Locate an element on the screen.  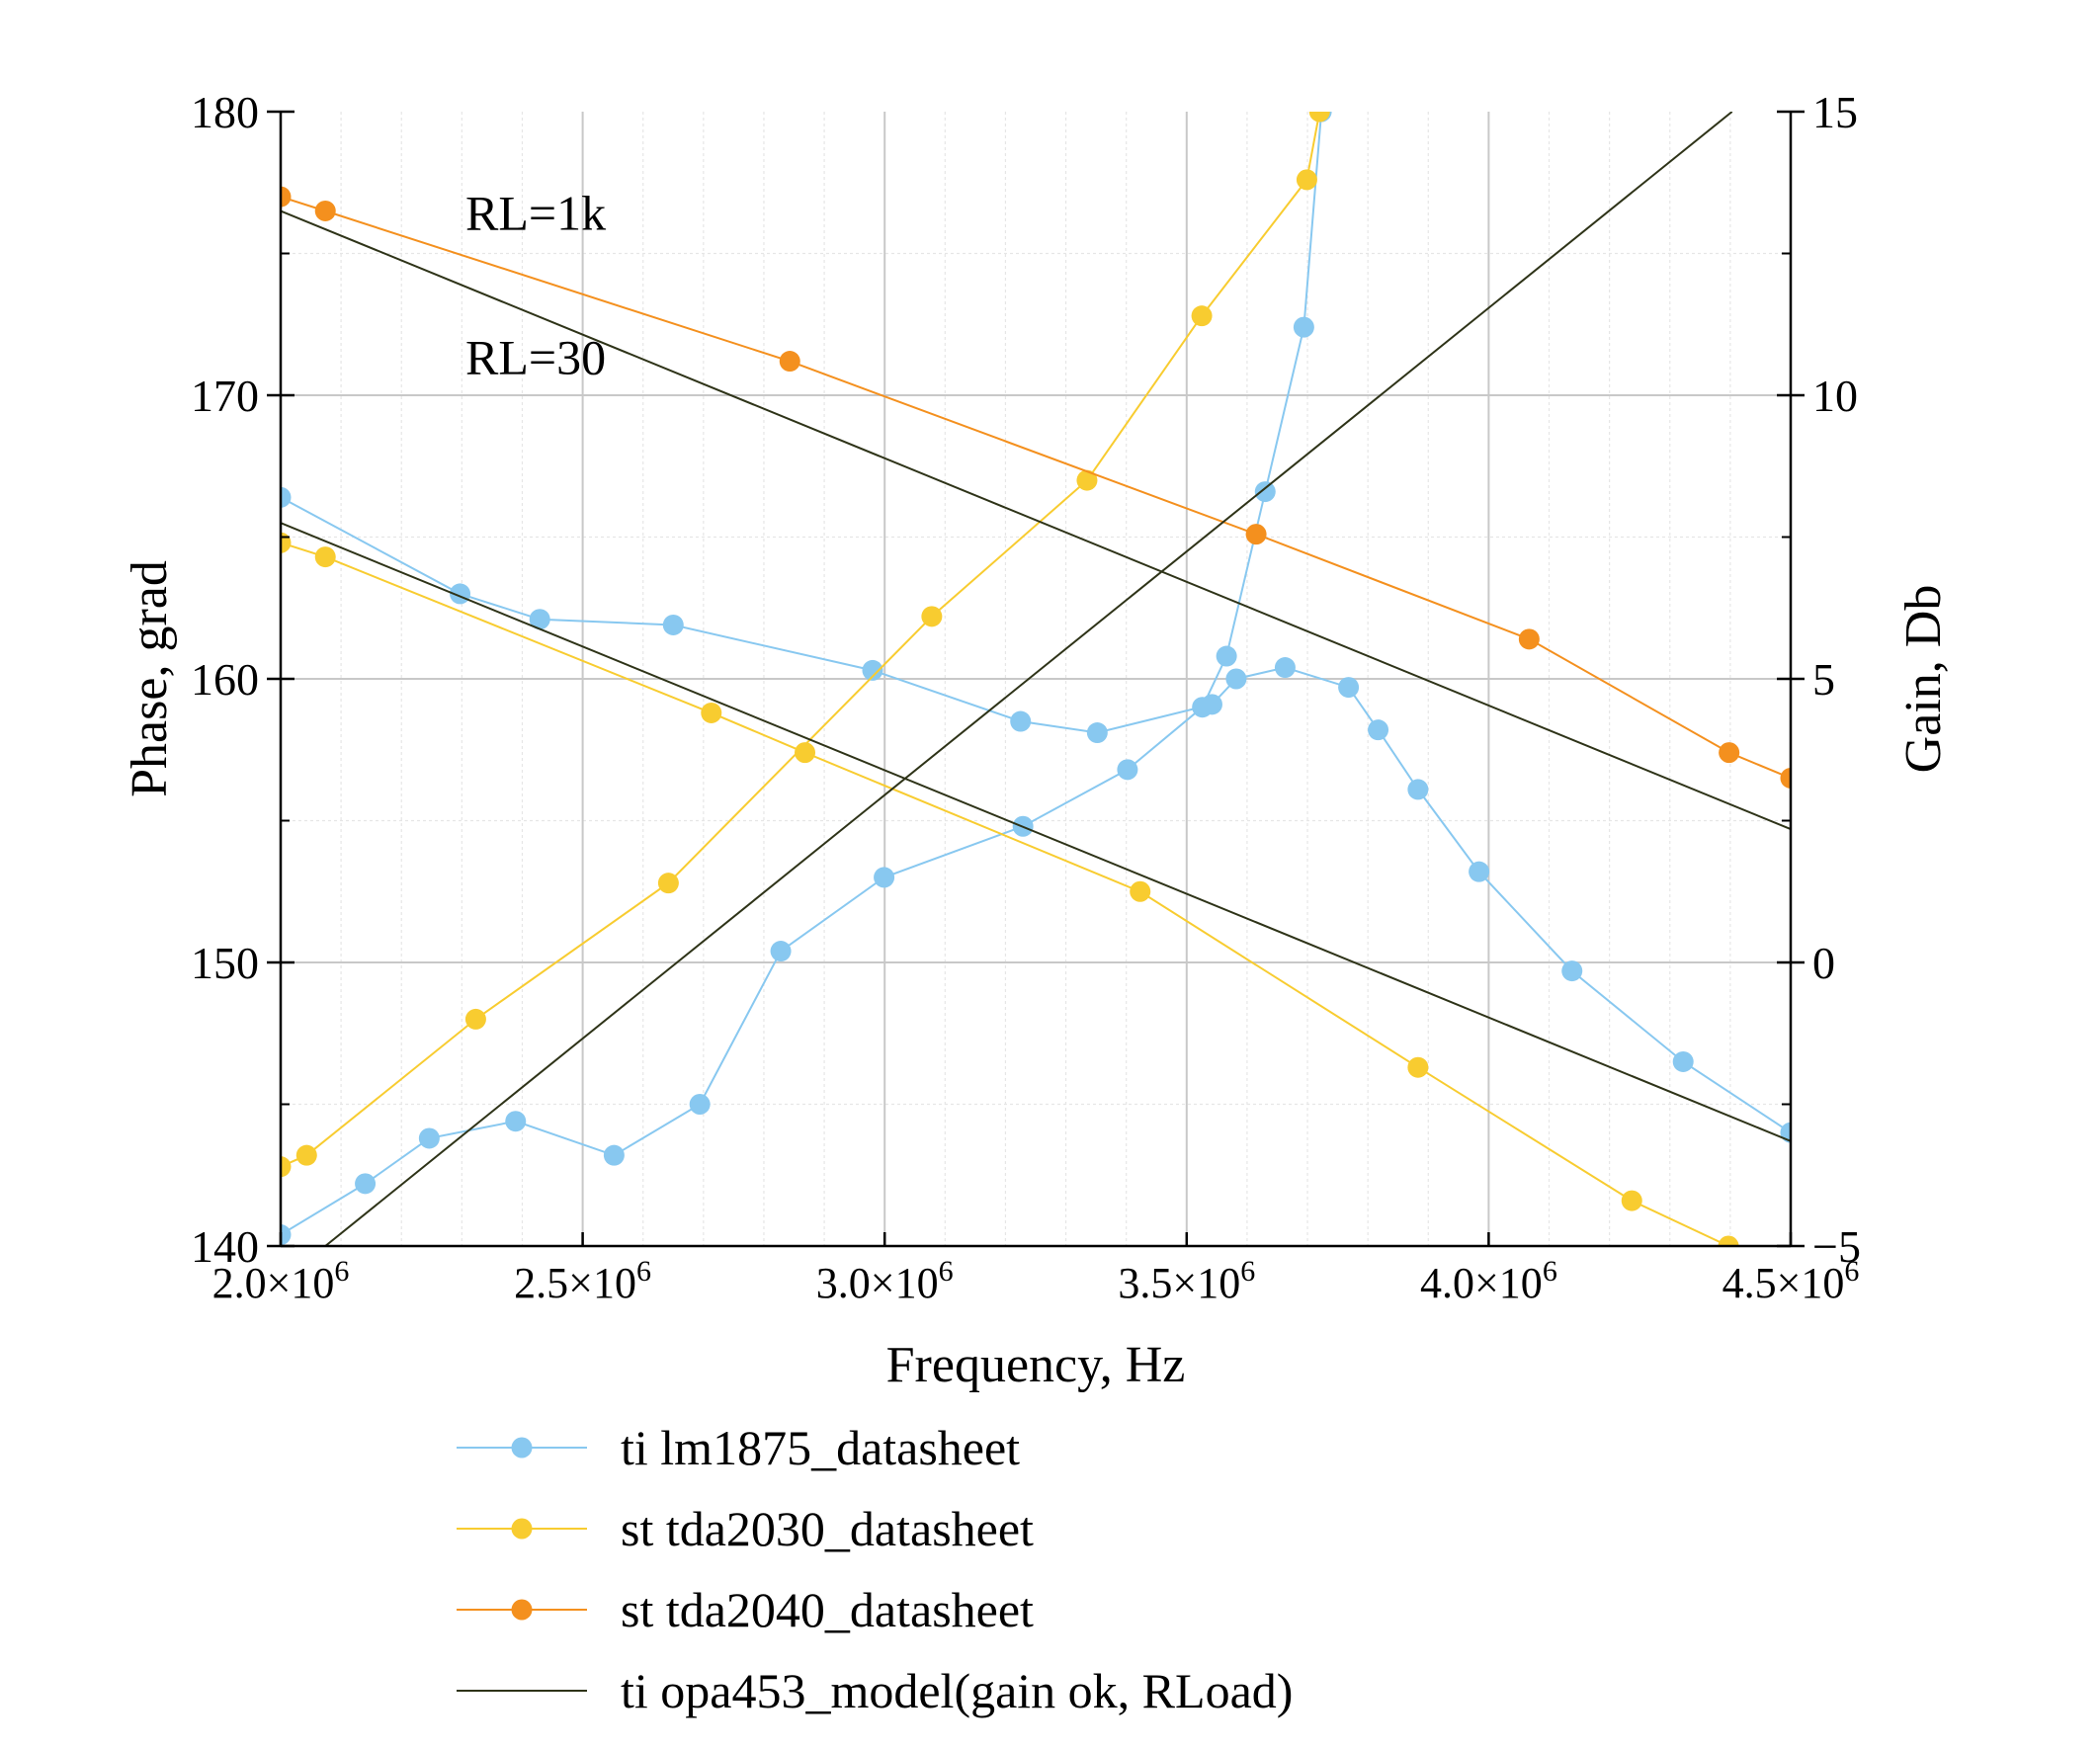
x-tick-label: 2.5×10⁶ is located at coordinates (582, 1281).